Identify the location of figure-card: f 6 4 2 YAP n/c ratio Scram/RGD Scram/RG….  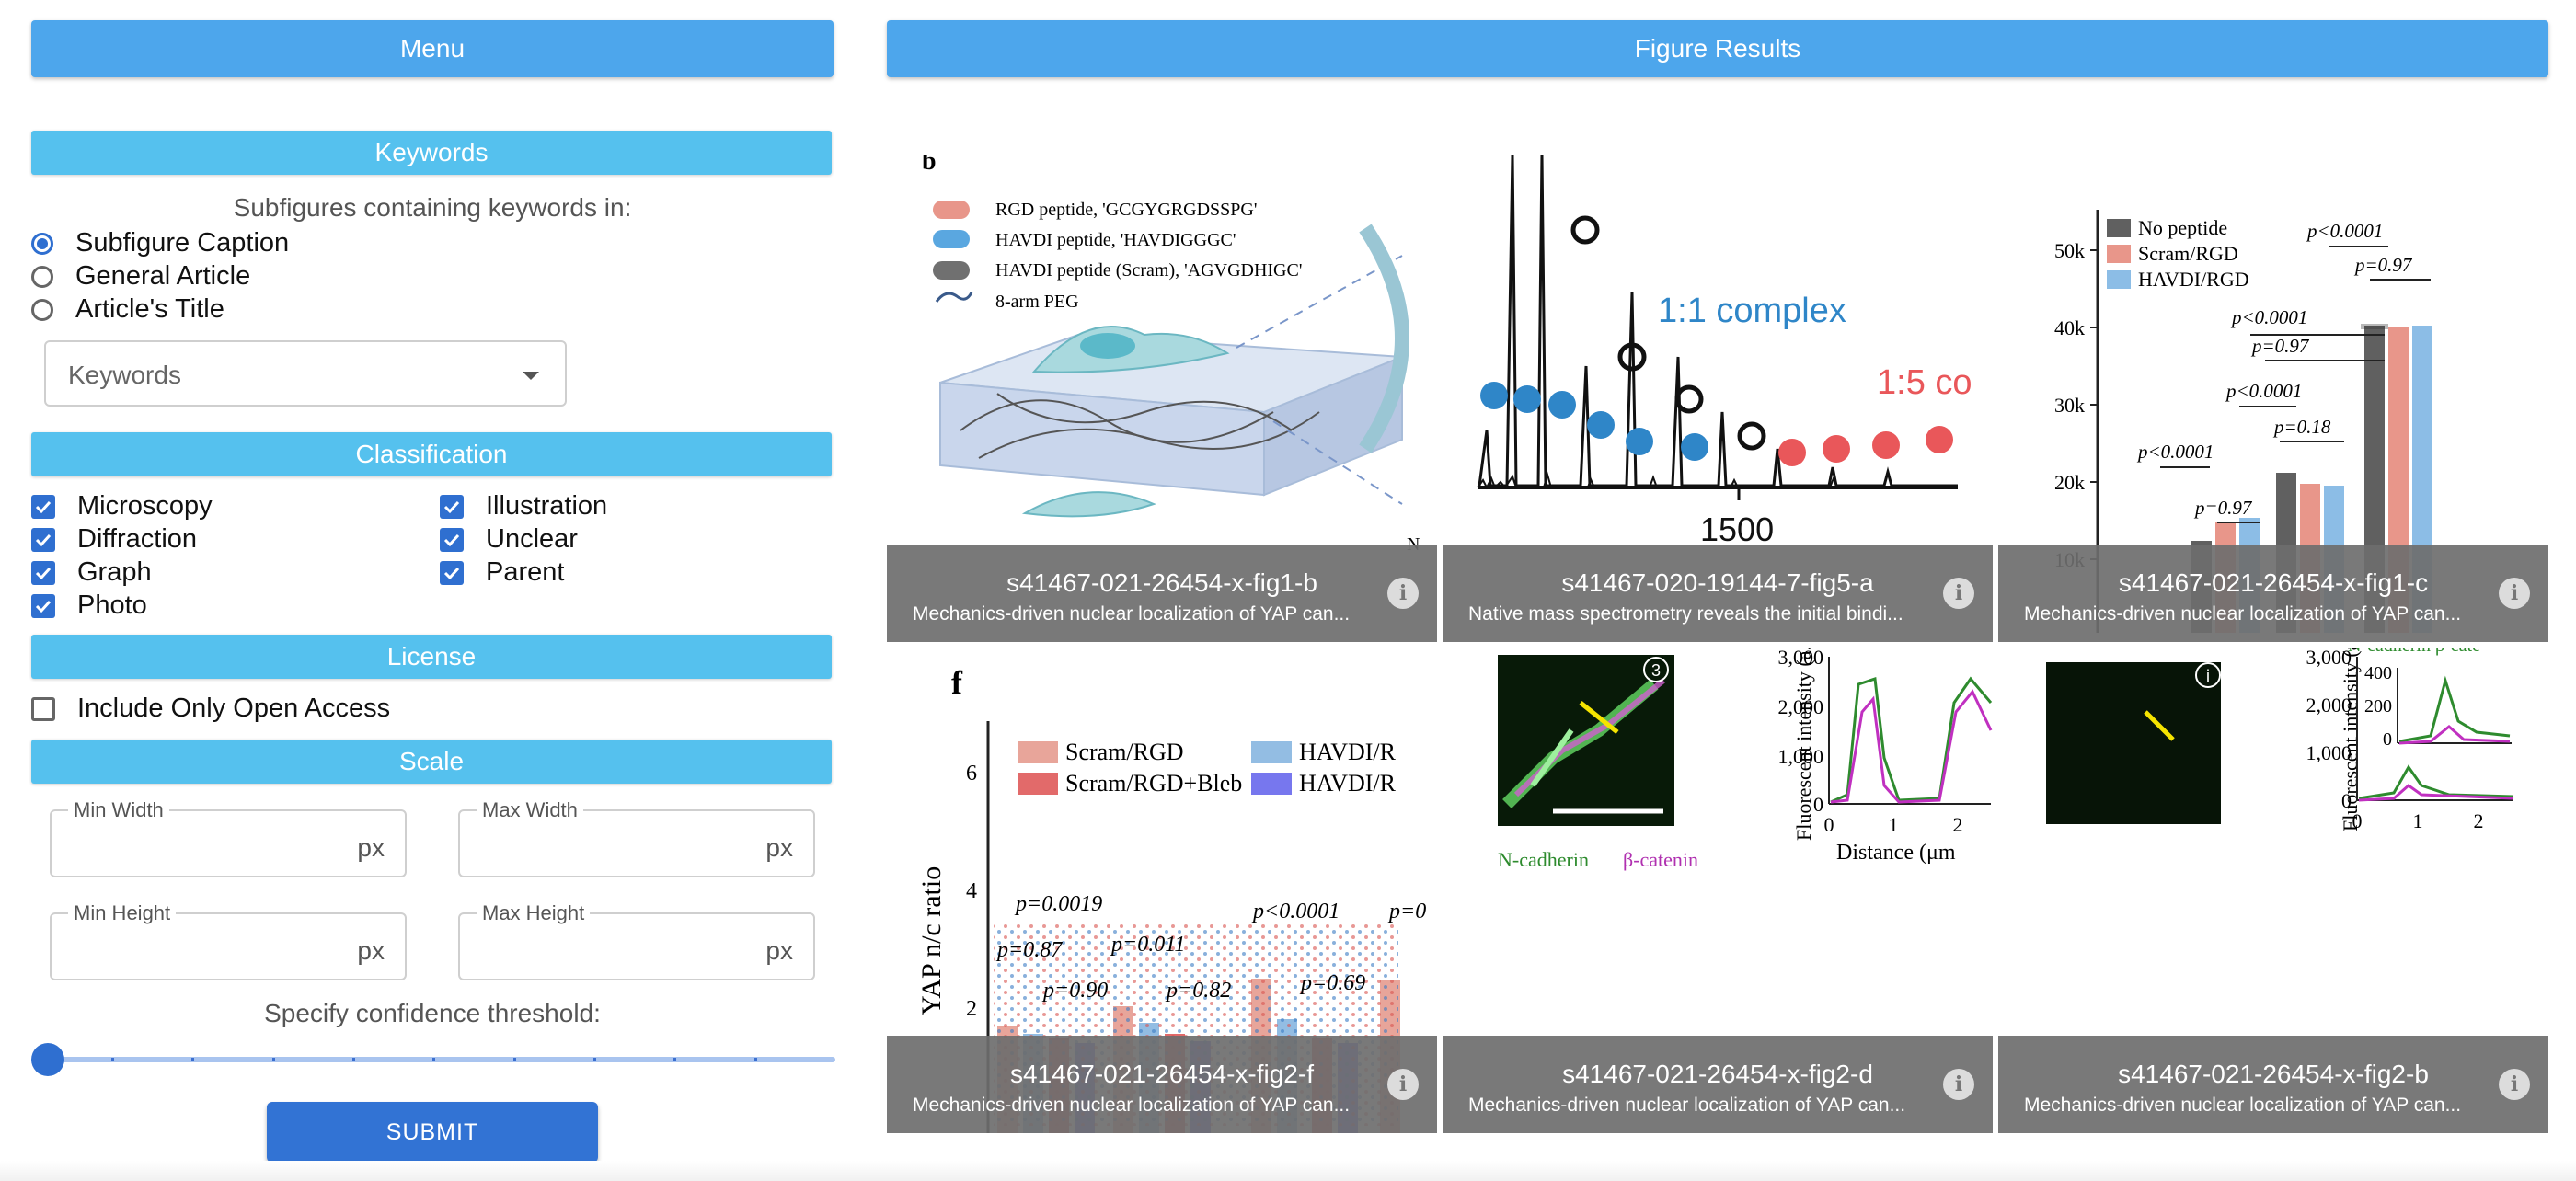
(1162, 891).